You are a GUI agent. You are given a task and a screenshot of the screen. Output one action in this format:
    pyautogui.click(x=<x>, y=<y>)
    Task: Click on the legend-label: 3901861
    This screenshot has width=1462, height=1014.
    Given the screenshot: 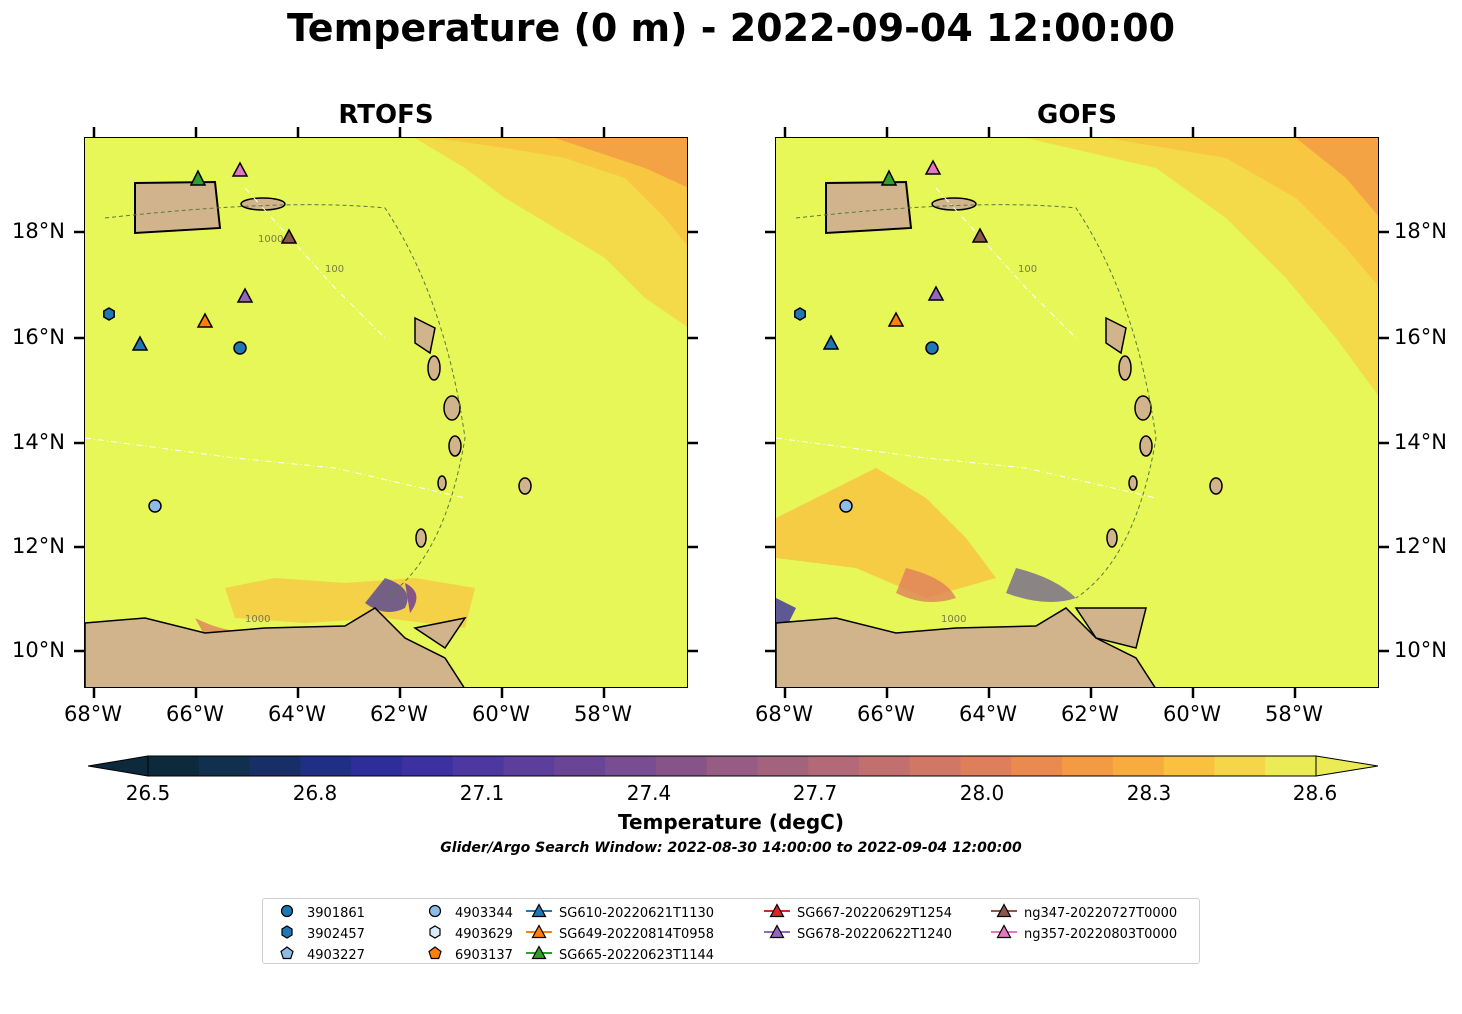 What is the action you would take?
    pyautogui.click(x=336, y=913)
    